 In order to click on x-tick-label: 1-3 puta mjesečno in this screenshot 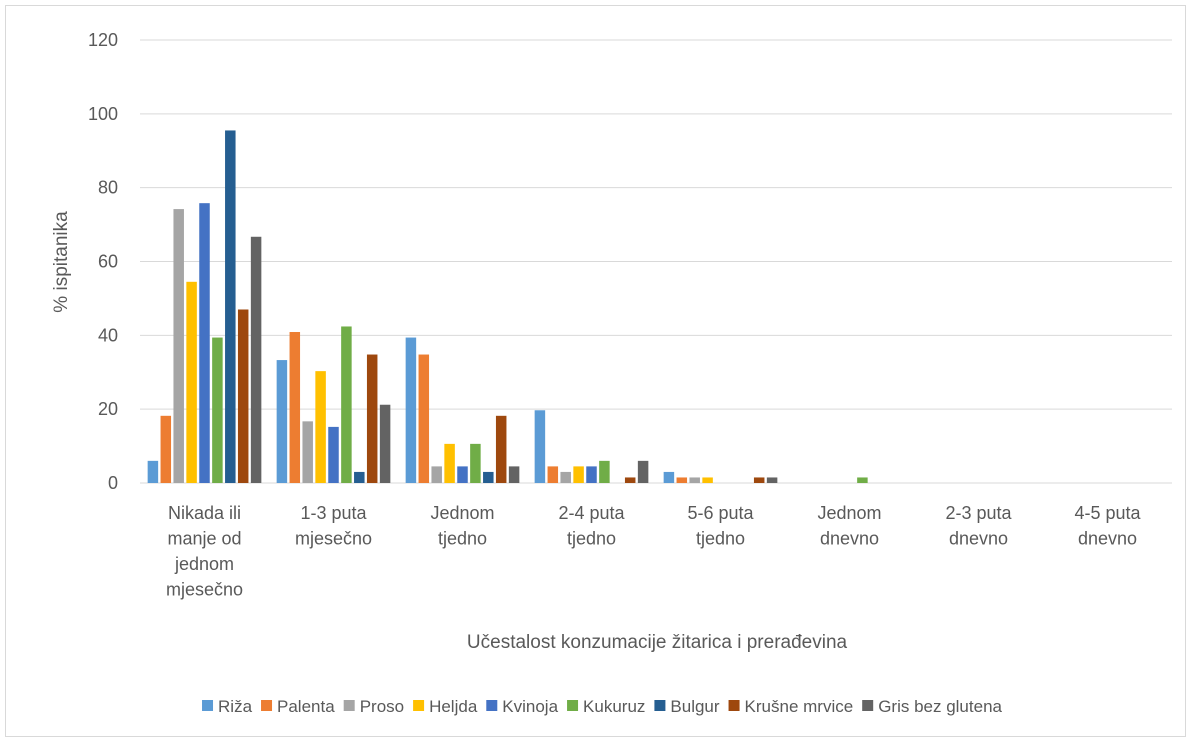, I will do `click(333, 526)`.